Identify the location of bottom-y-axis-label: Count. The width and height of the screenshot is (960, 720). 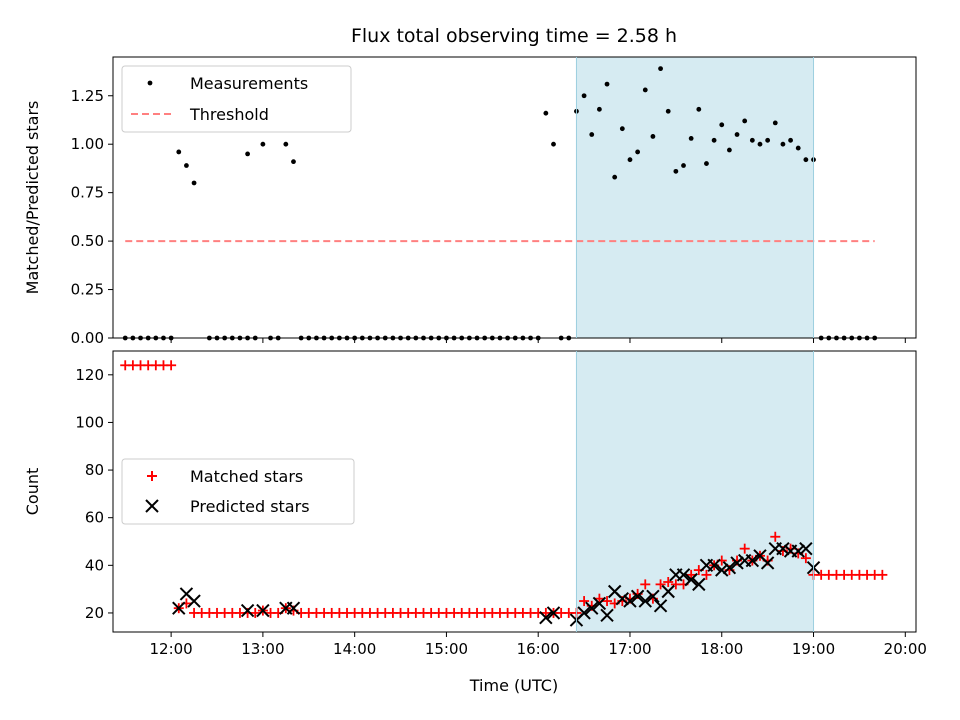
(32, 492).